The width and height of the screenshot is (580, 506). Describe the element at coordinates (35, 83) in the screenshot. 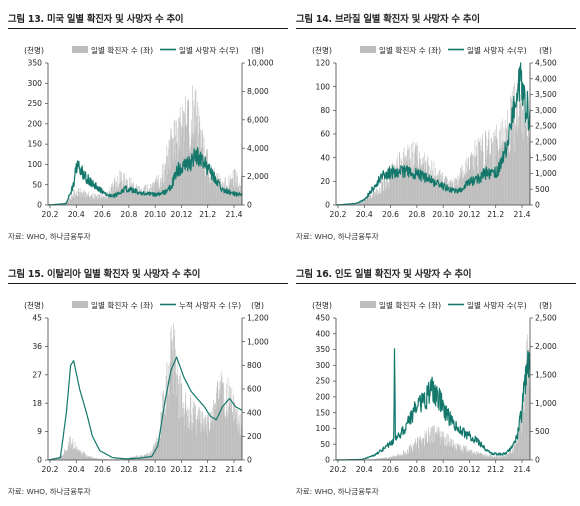

I see `left-tick-label: 300` at that location.